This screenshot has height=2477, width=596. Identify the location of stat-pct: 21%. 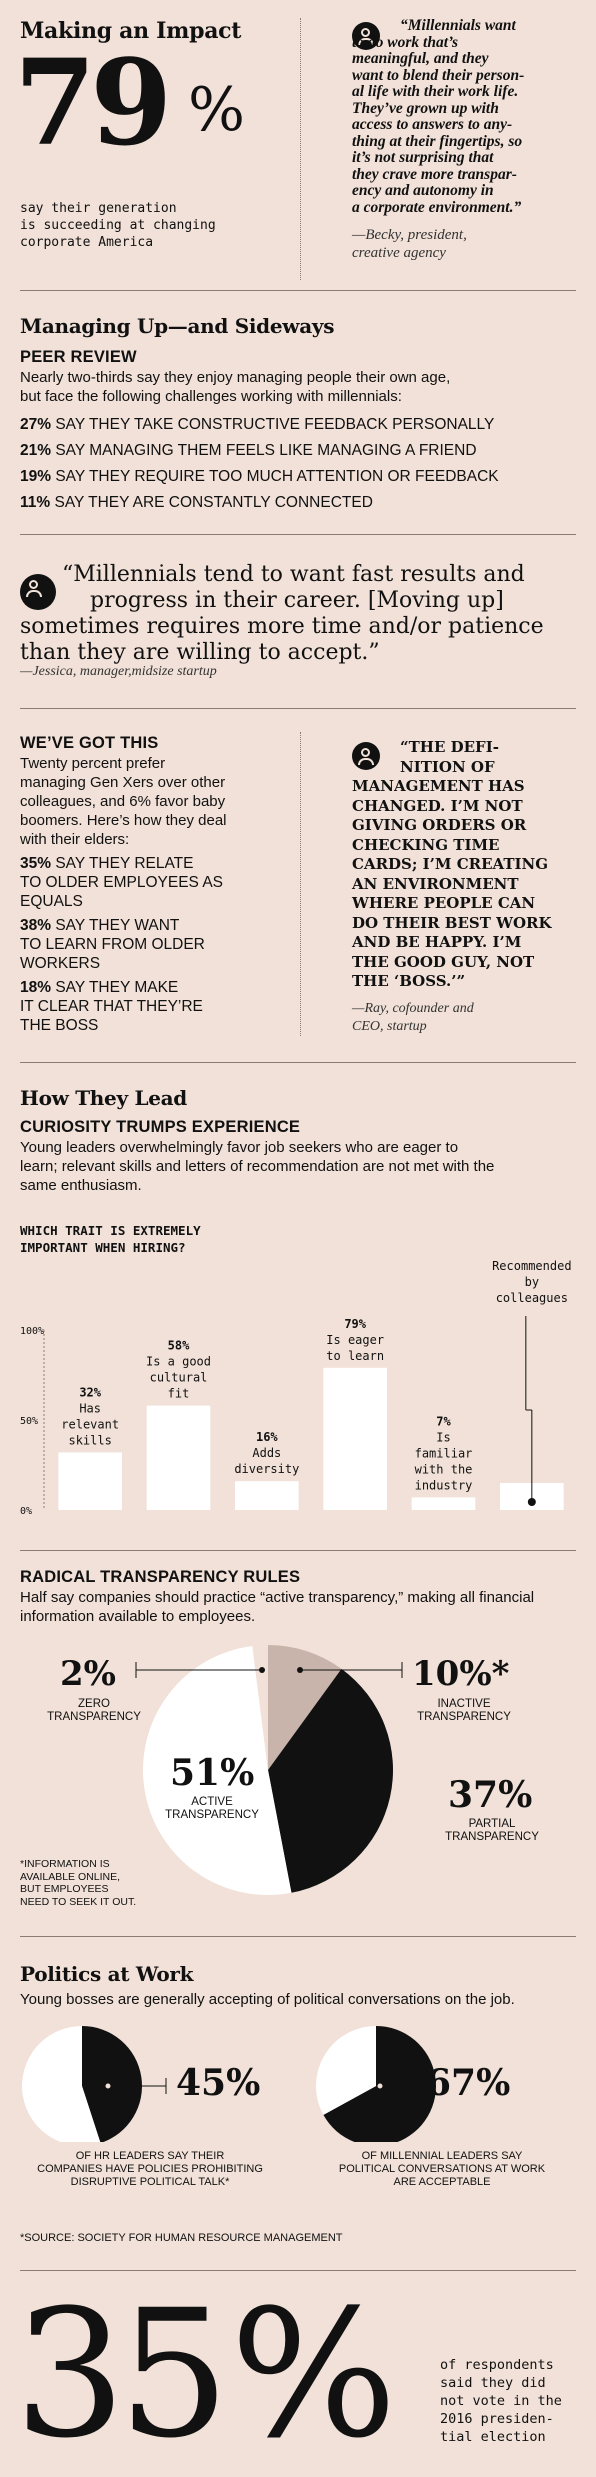
(36, 450).